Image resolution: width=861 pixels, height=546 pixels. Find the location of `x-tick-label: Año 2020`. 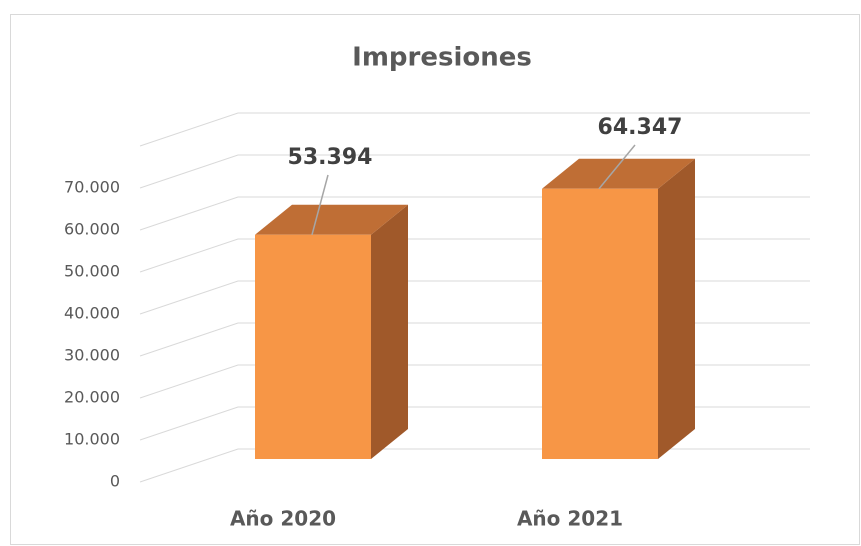

x-tick-label: Año 2020 is located at coordinates (283, 519).